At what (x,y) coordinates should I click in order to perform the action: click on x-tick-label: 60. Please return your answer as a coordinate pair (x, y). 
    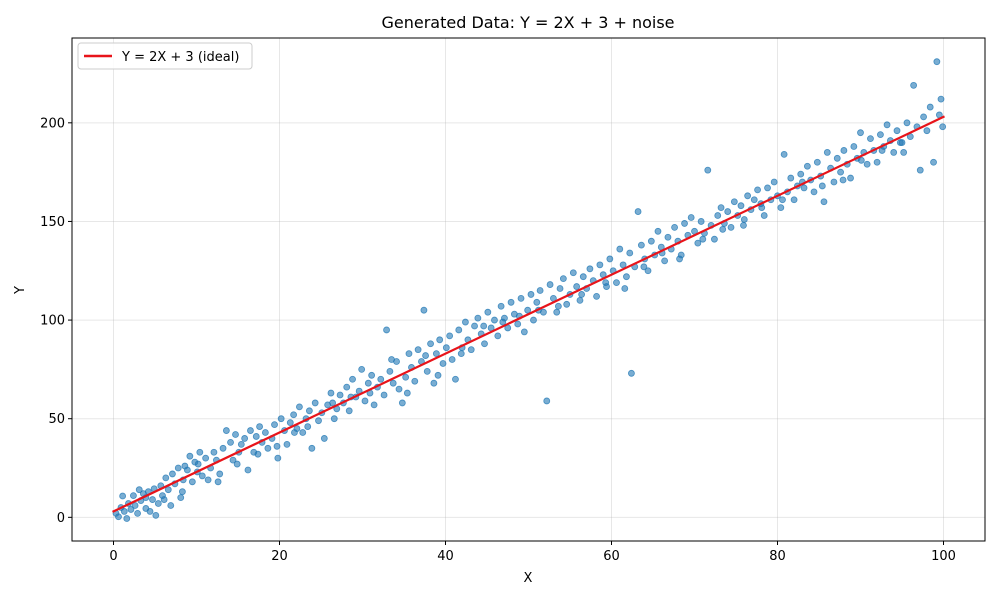
    Looking at the image, I should click on (611, 556).